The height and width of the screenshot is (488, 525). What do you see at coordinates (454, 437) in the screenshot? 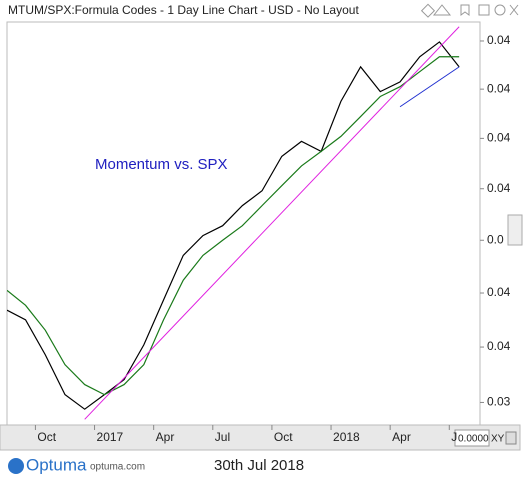
I see `x-tick-label: J` at bounding box center [454, 437].